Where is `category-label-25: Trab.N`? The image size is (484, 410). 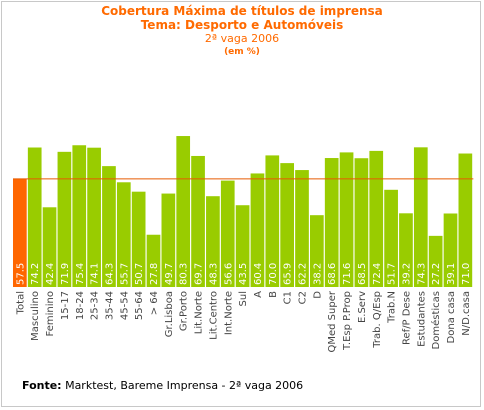
category-label-25: Trab.N is located at coordinates (392, 307).